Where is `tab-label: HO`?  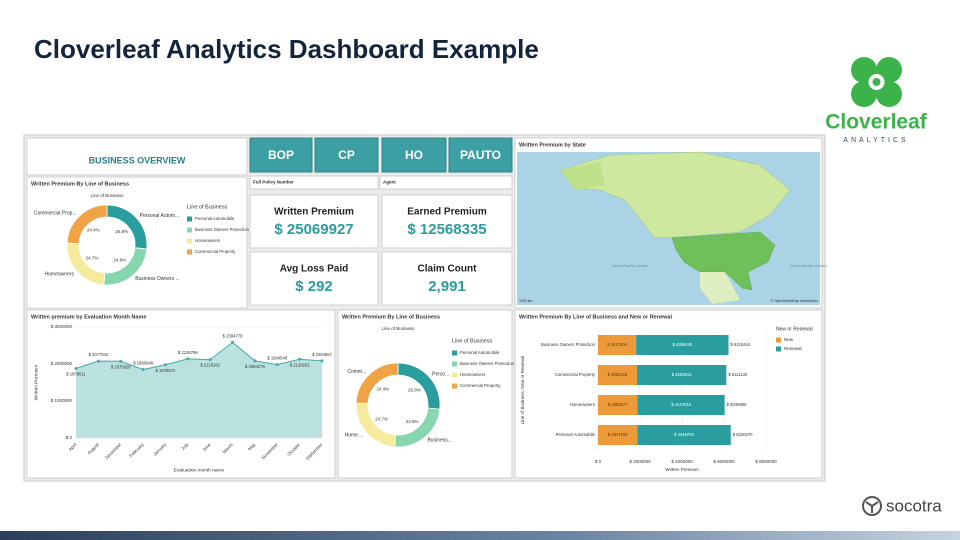 tab-label: HO is located at coordinates (414, 155).